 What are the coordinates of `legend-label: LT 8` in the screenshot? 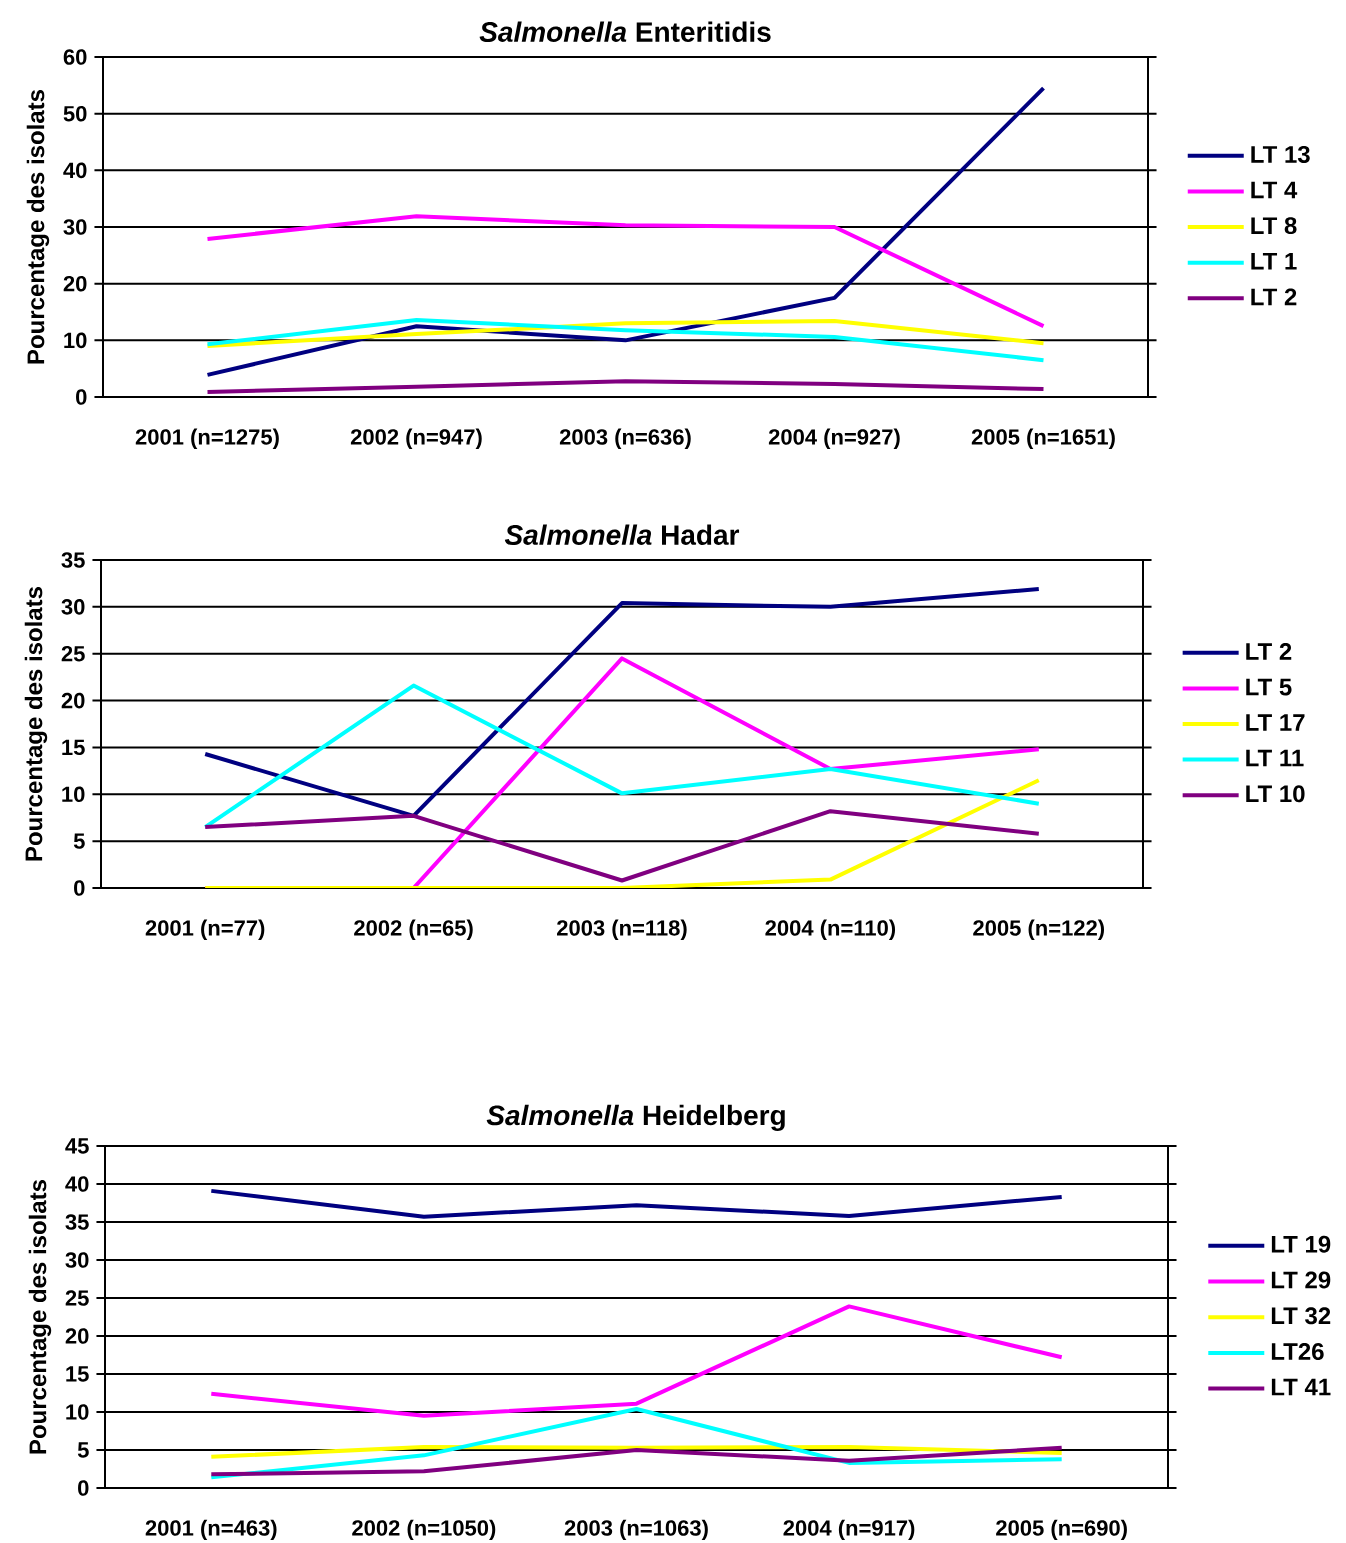 It's located at (1274, 226).